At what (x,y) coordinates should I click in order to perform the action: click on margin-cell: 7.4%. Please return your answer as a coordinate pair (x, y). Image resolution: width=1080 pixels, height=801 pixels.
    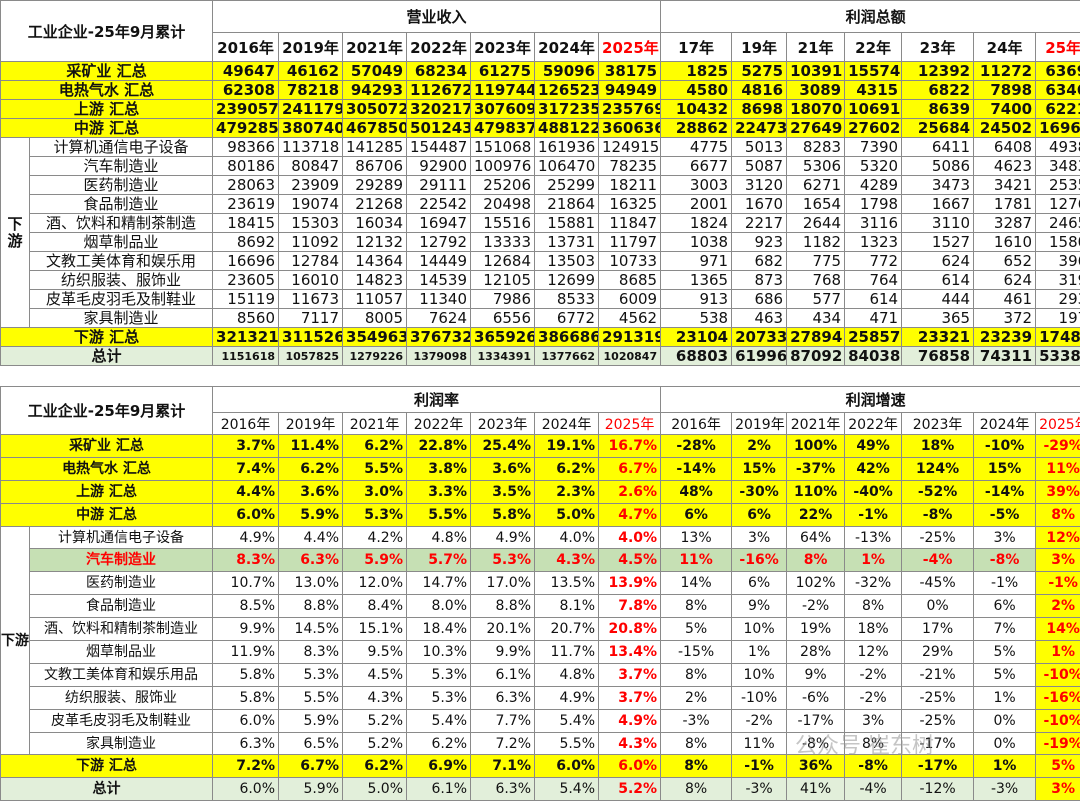
    Looking at the image, I should click on (246, 468).